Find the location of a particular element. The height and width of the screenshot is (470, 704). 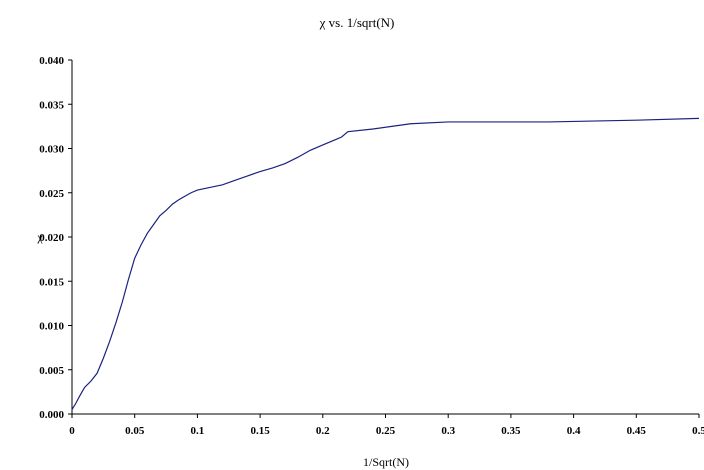

y-tick-label: 0.030 is located at coordinates (51, 150).